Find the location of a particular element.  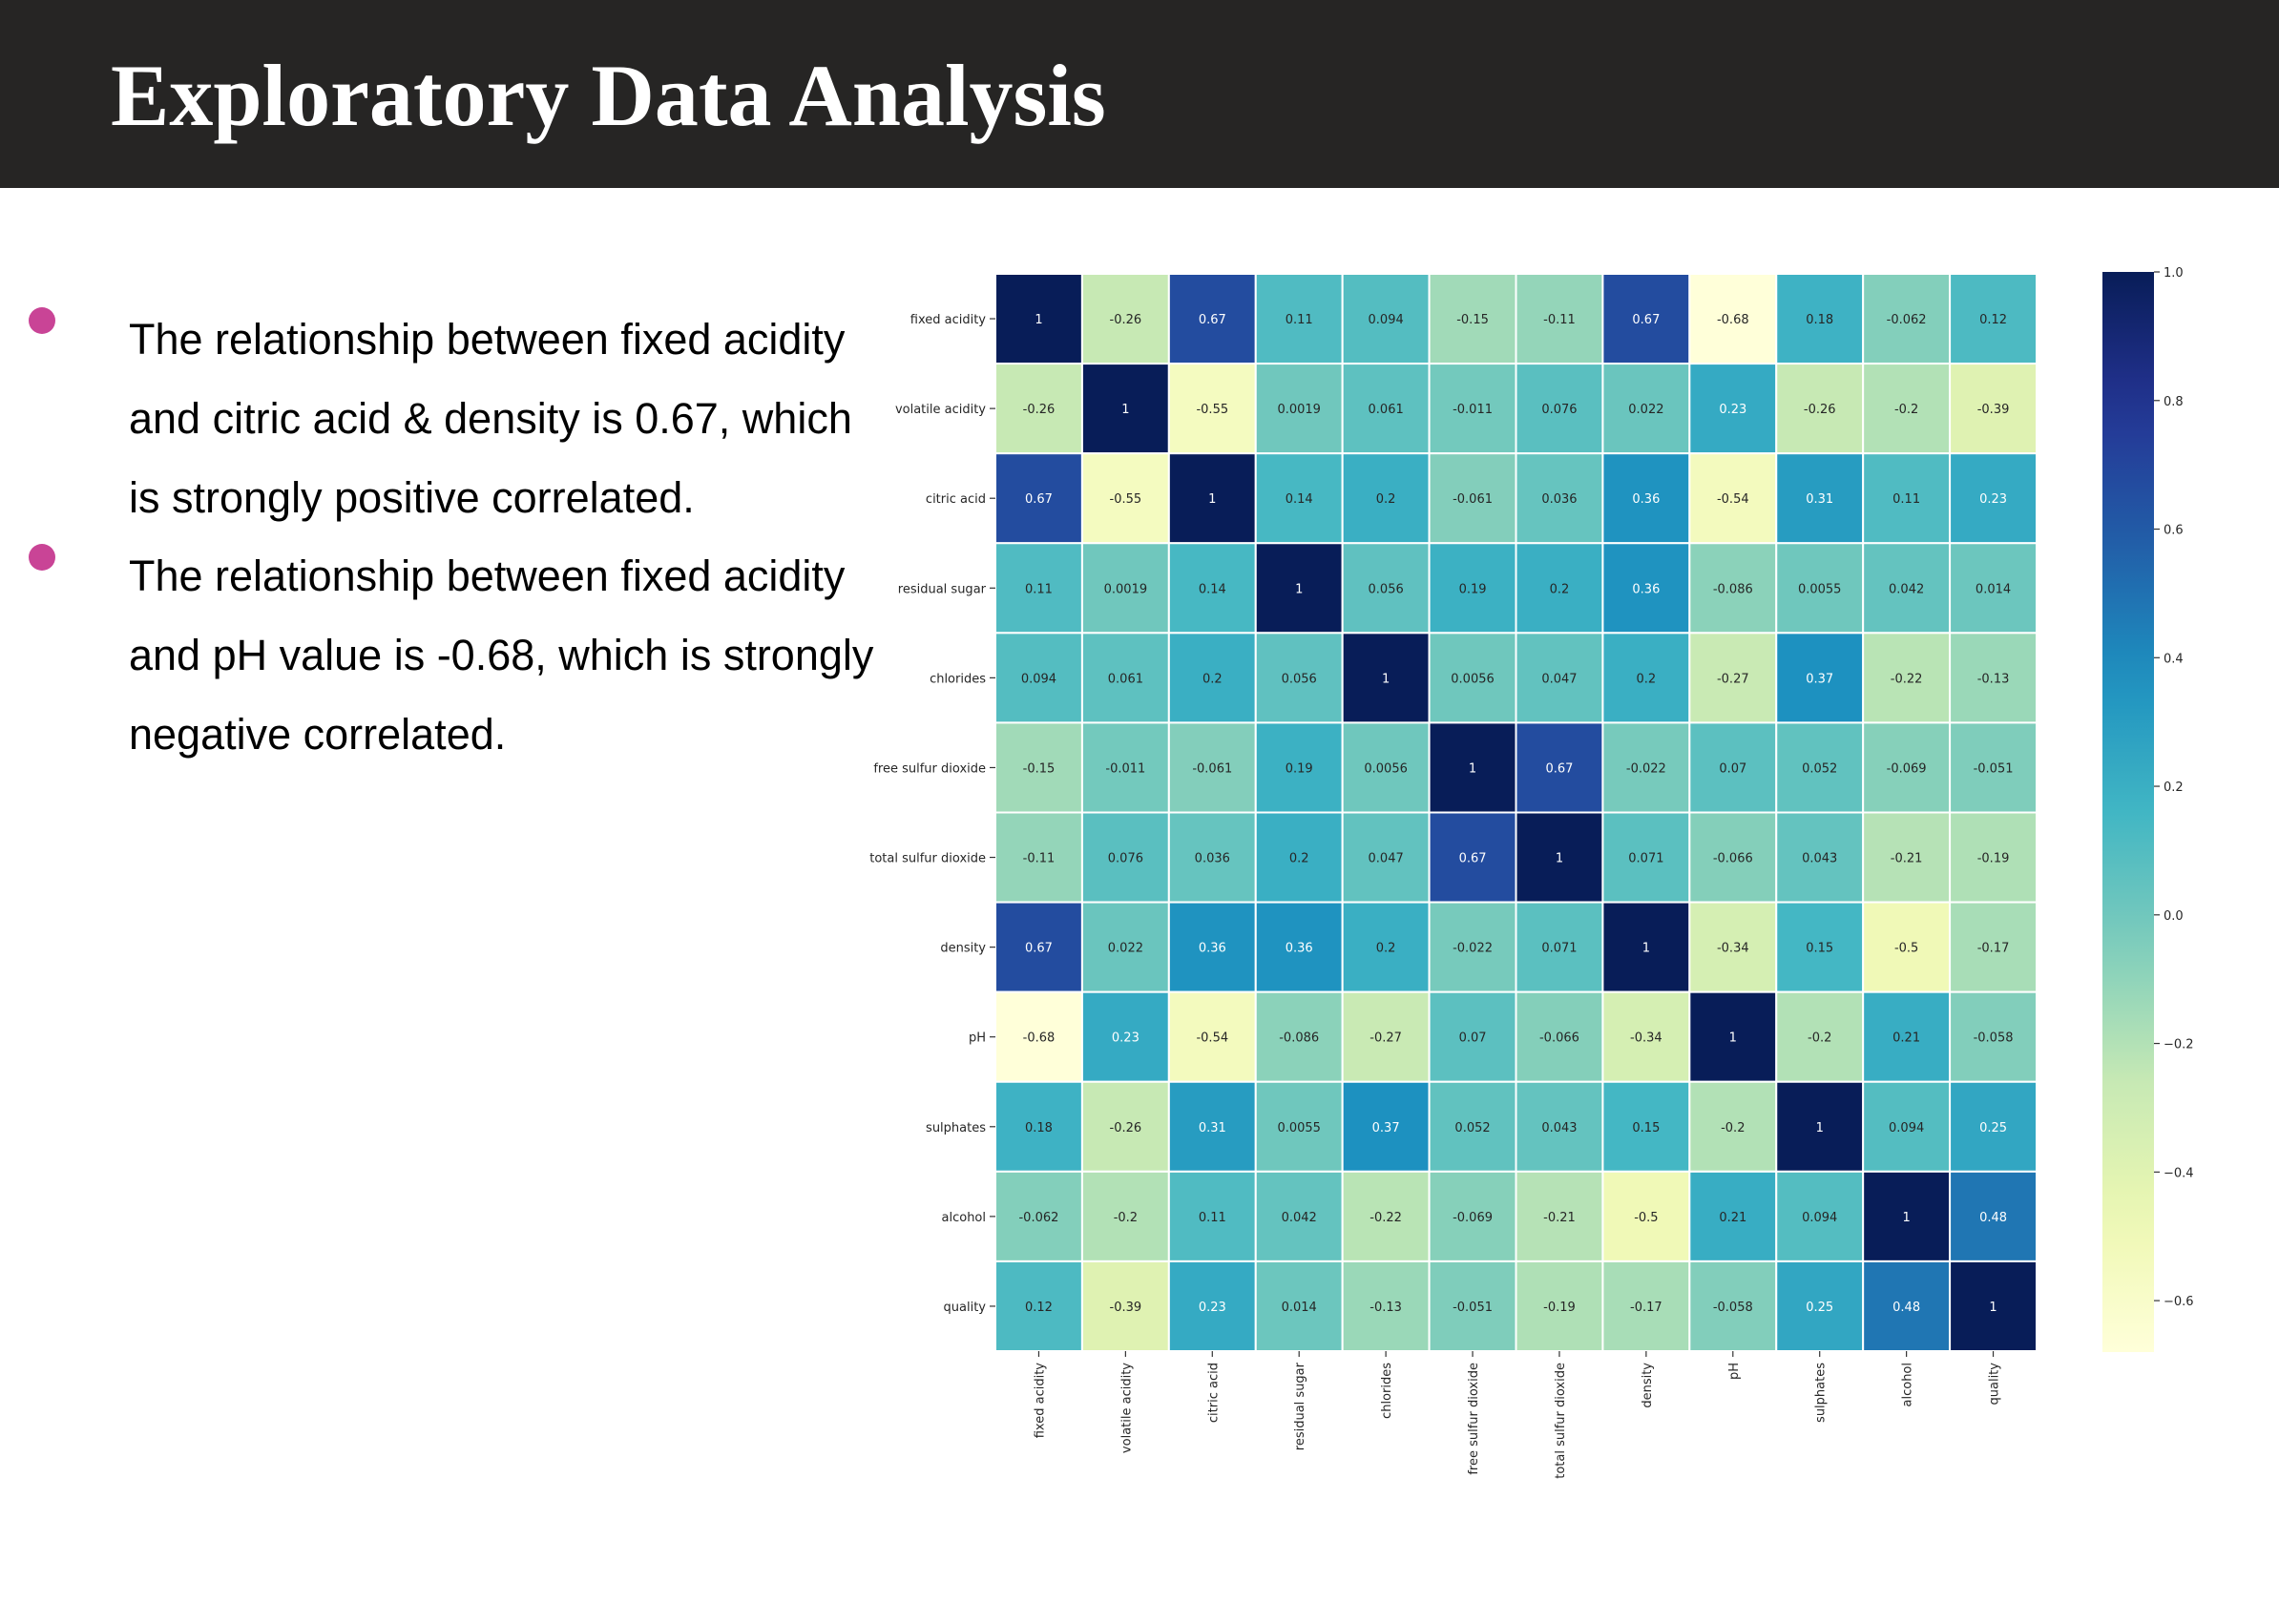

cell-value-label: 0.23 is located at coordinates (1212, 1308).